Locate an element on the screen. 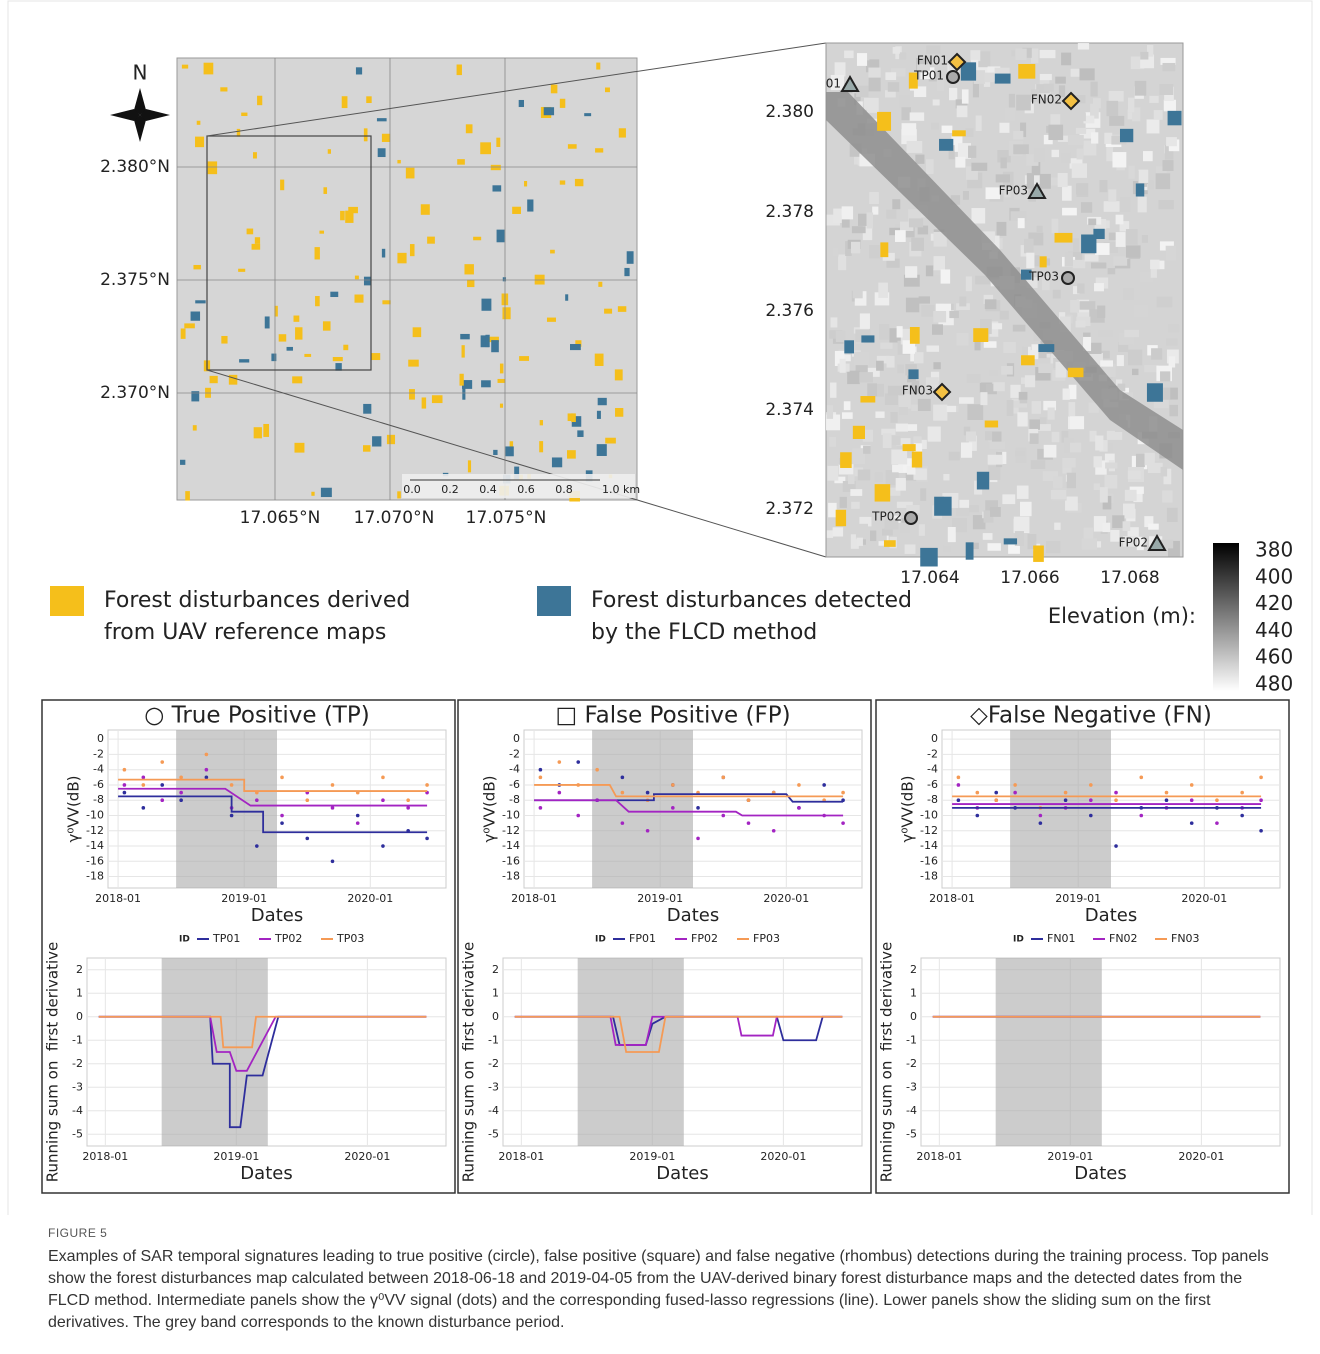  colorbar-tick: 440 is located at coordinates (1274, 630).